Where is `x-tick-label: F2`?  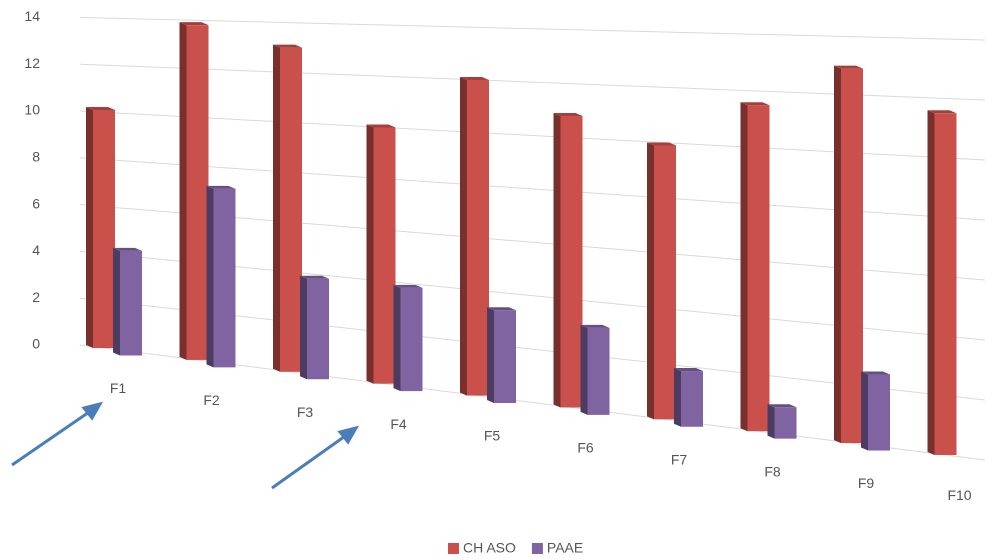
x-tick-label: F2 is located at coordinates (211, 400).